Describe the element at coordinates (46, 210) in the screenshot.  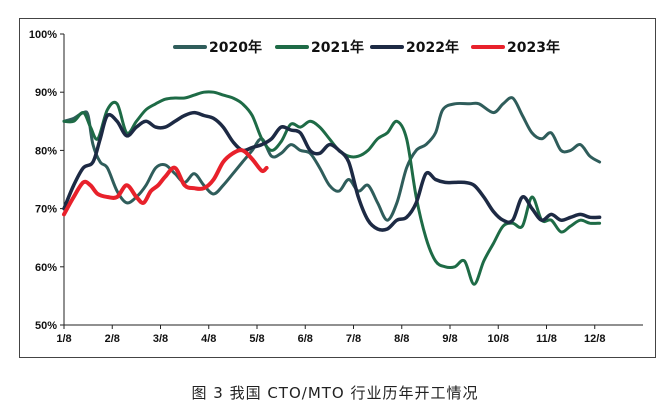
I see `y-tick-label: 70%` at that location.